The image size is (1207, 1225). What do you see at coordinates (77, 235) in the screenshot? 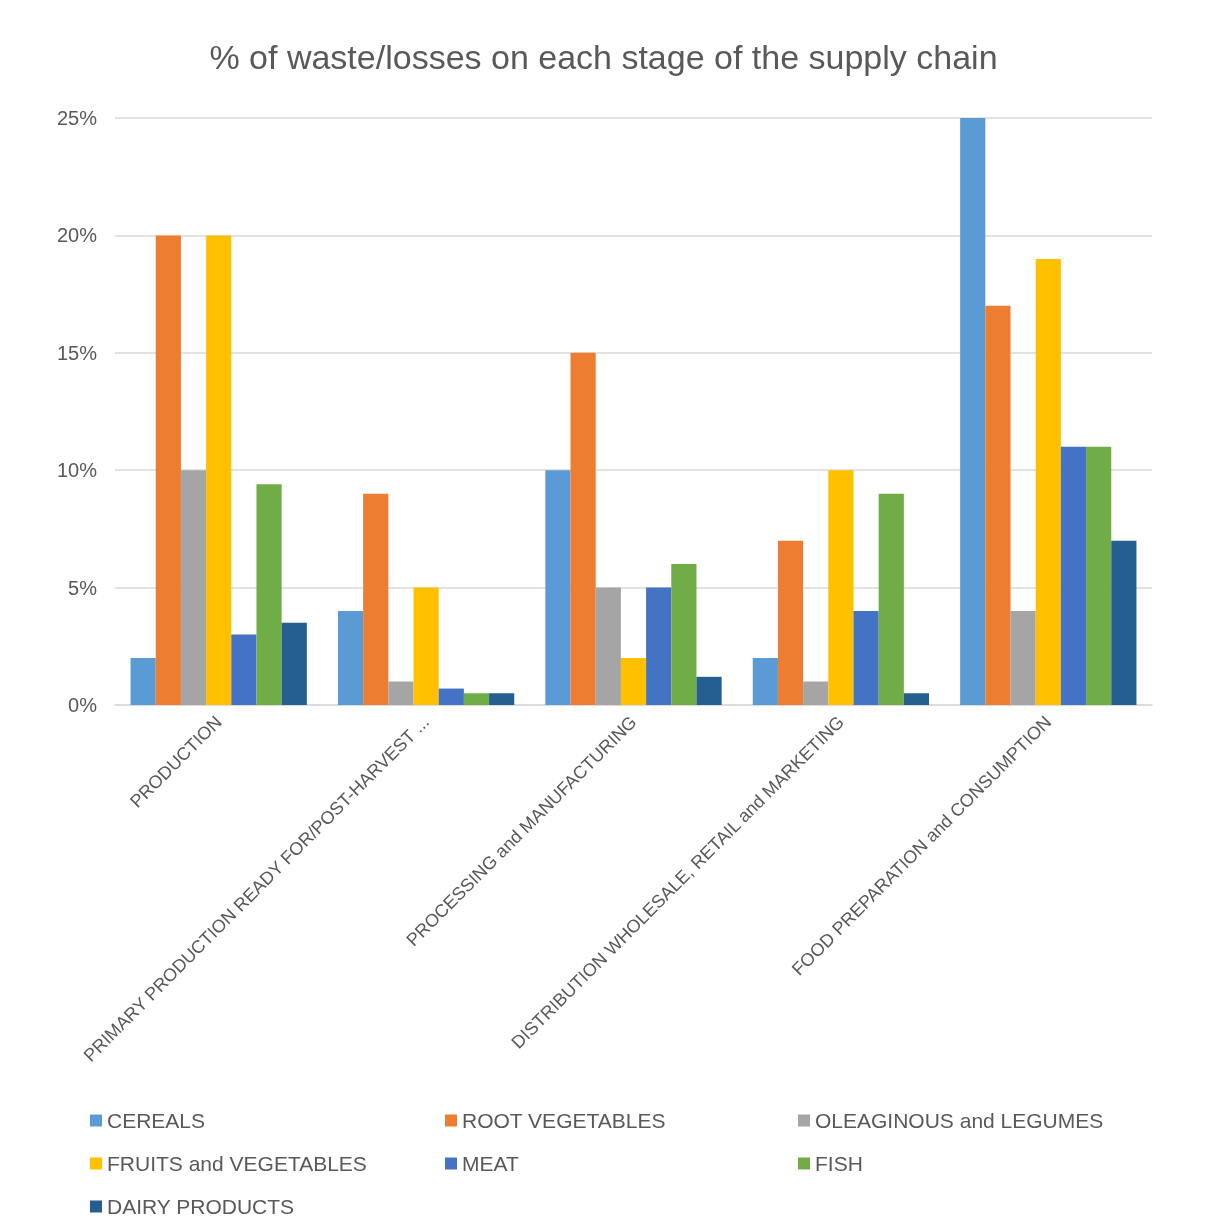
I see `y-tick-label: 20%` at bounding box center [77, 235].